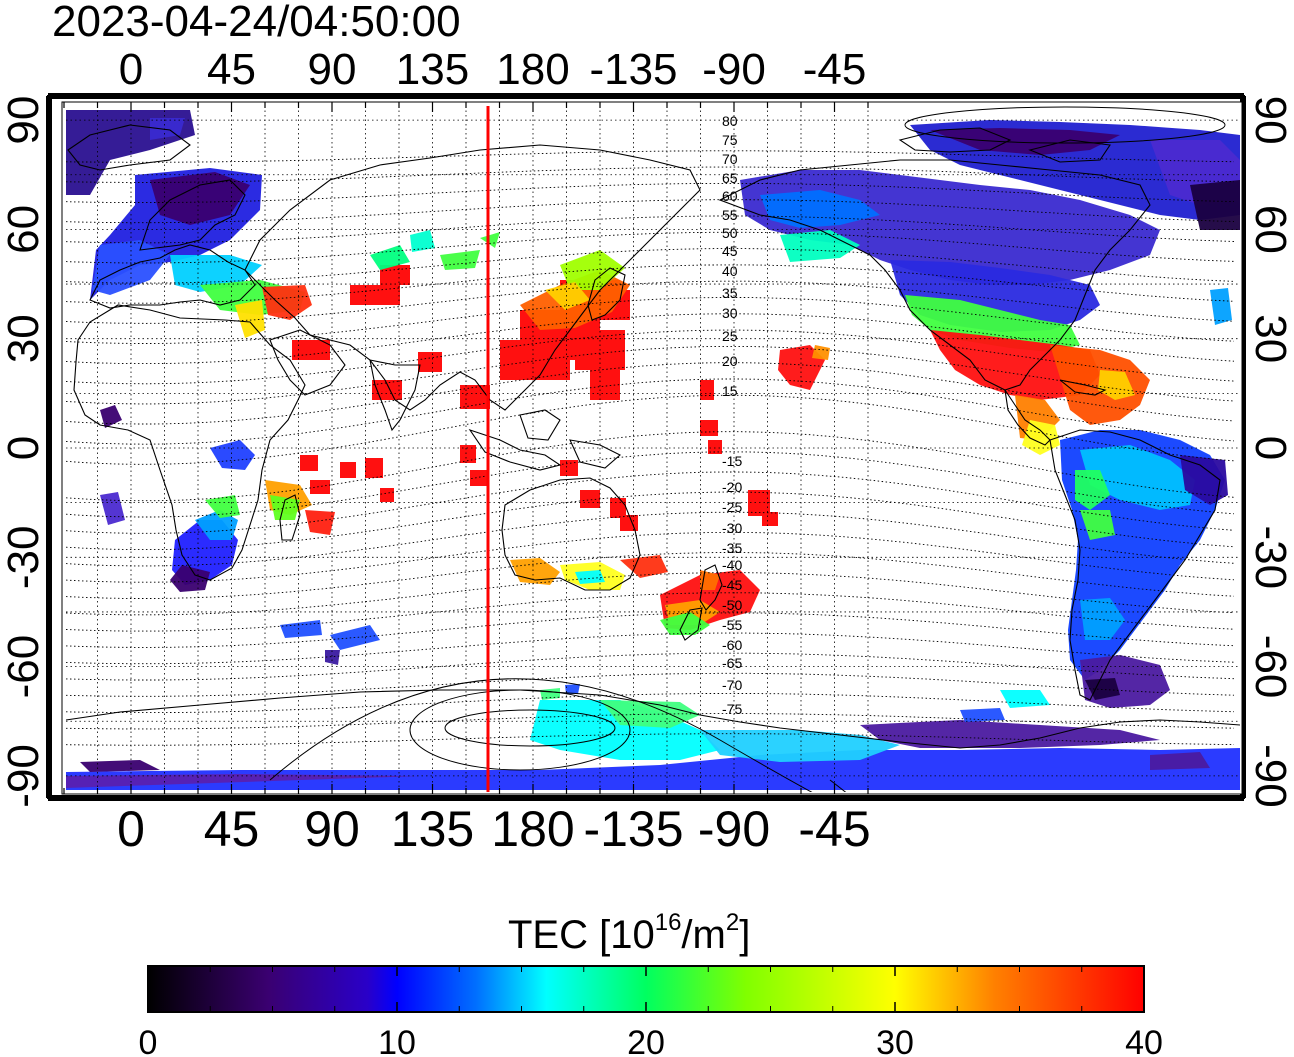 The width and height of the screenshot is (1294, 1057). What do you see at coordinates (131, 829) in the screenshot?
I see `lon-tick-bottom: 0` at bounding box center [131, 829].